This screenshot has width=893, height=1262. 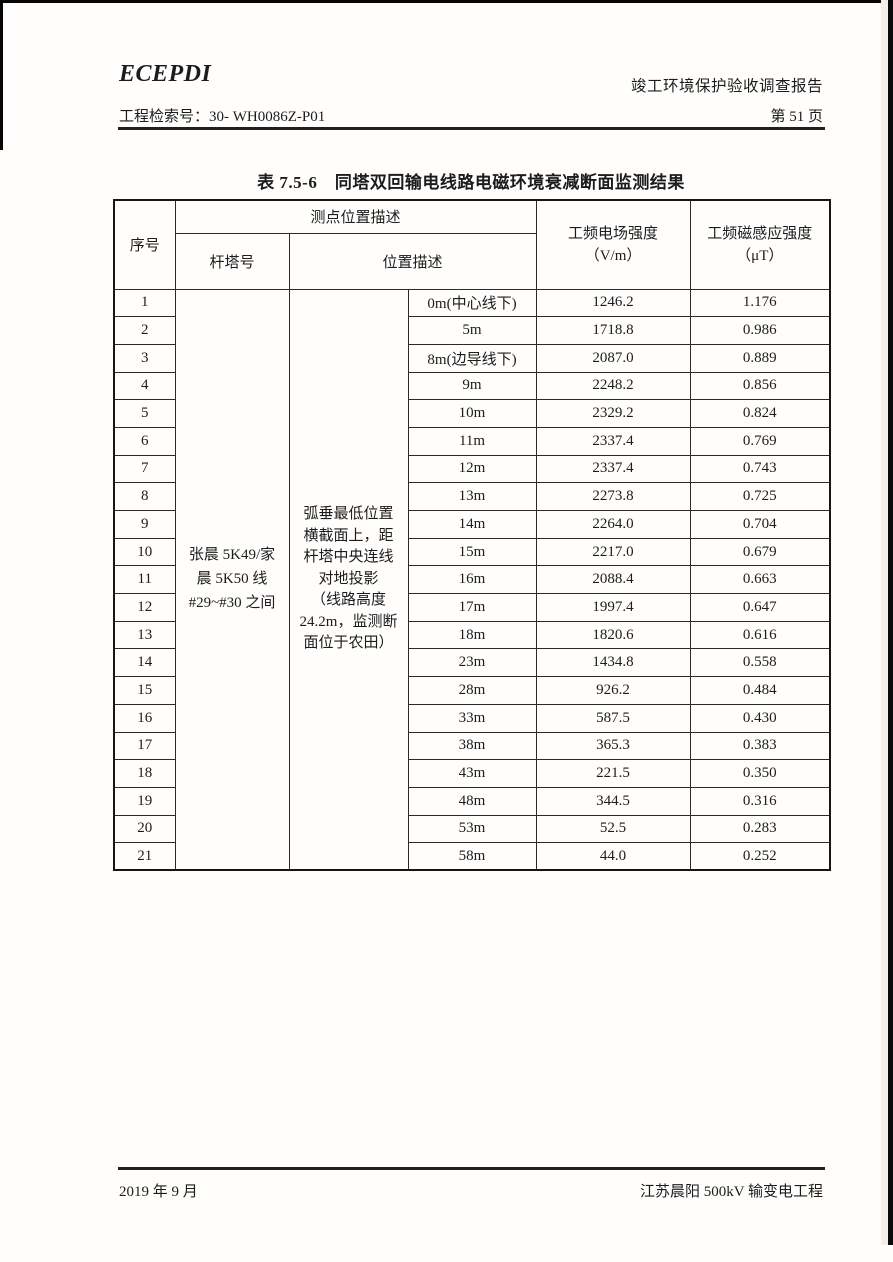 What do you see at coordinates (472, 524) in the screenshot?
I see `cell-distance: 14m` at bounding box center [472, 524].